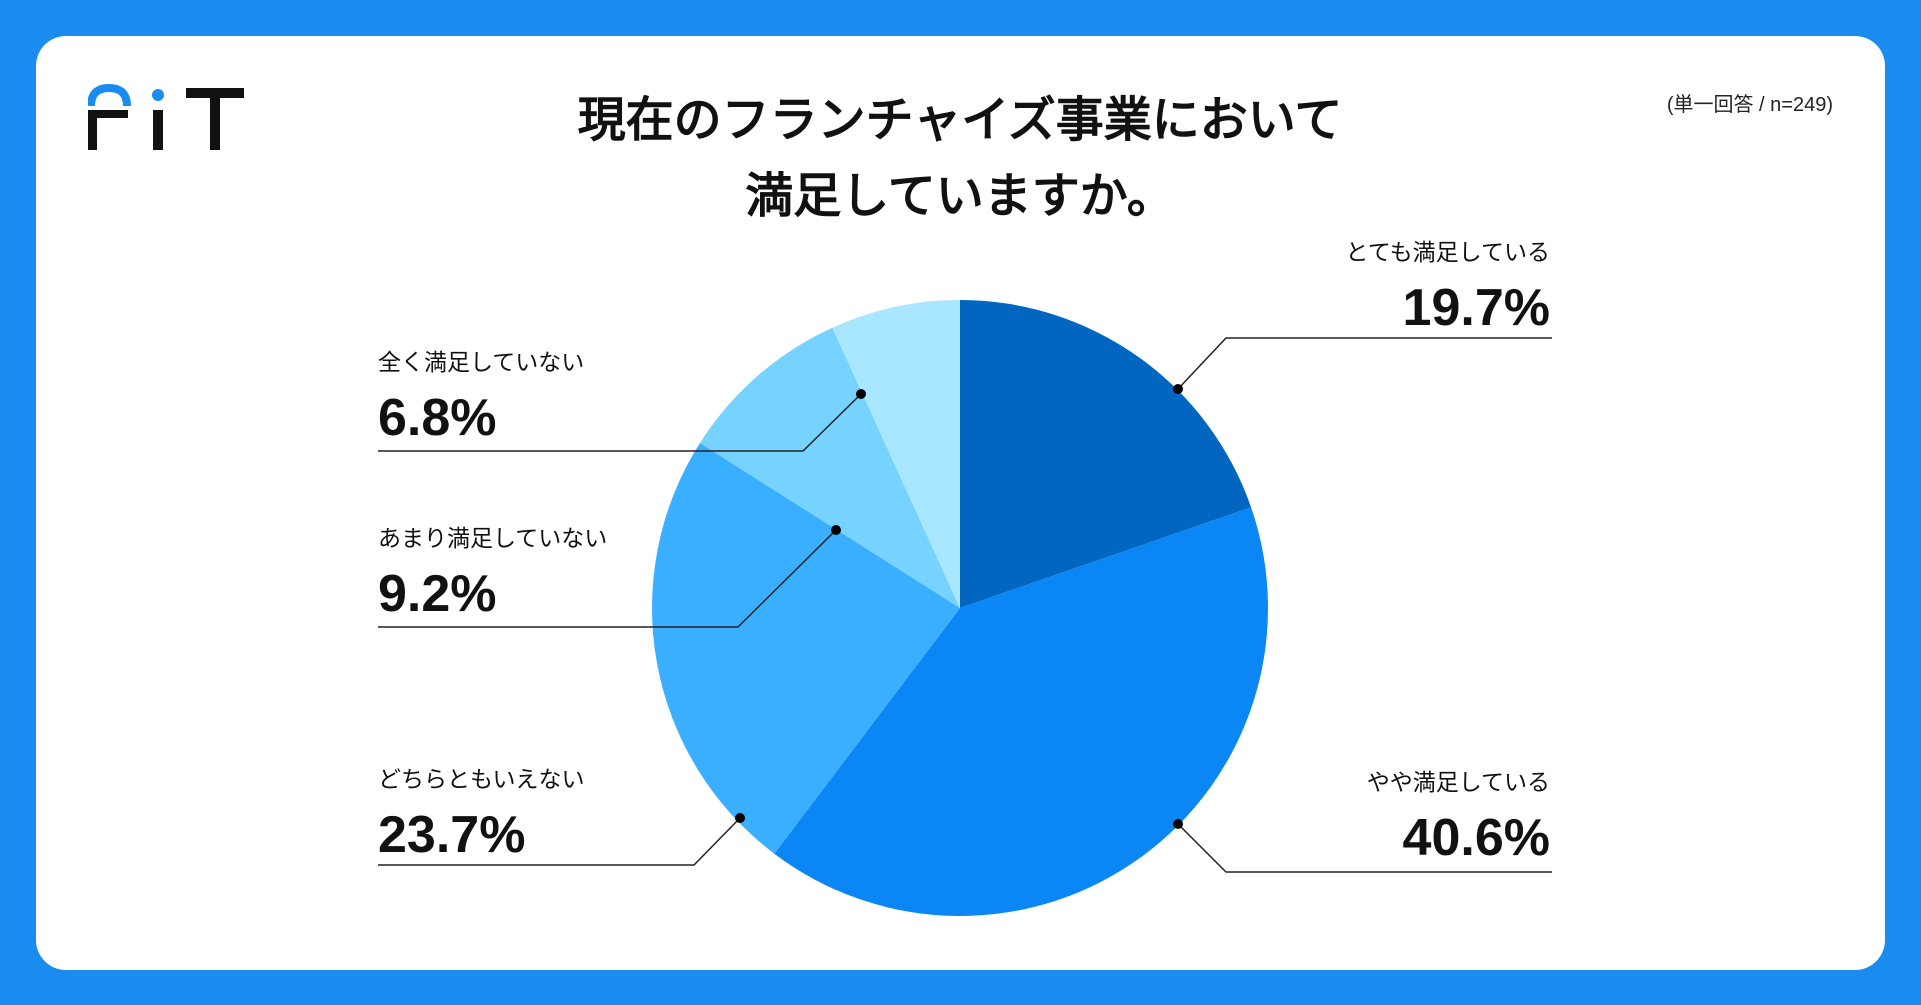 The image size is (1921, 1005). What do you see at coordinates (492, 539) in the screenshot?
I see `slice-category-label-4: あまり満足していない` at bounding box center [492, 539].